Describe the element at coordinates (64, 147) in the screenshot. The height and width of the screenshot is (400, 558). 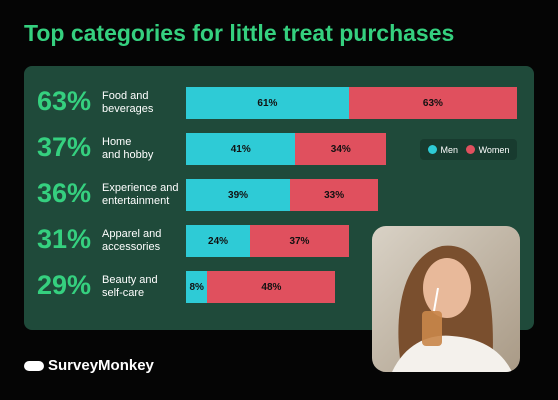
I see `total-label: 37%` at that location.